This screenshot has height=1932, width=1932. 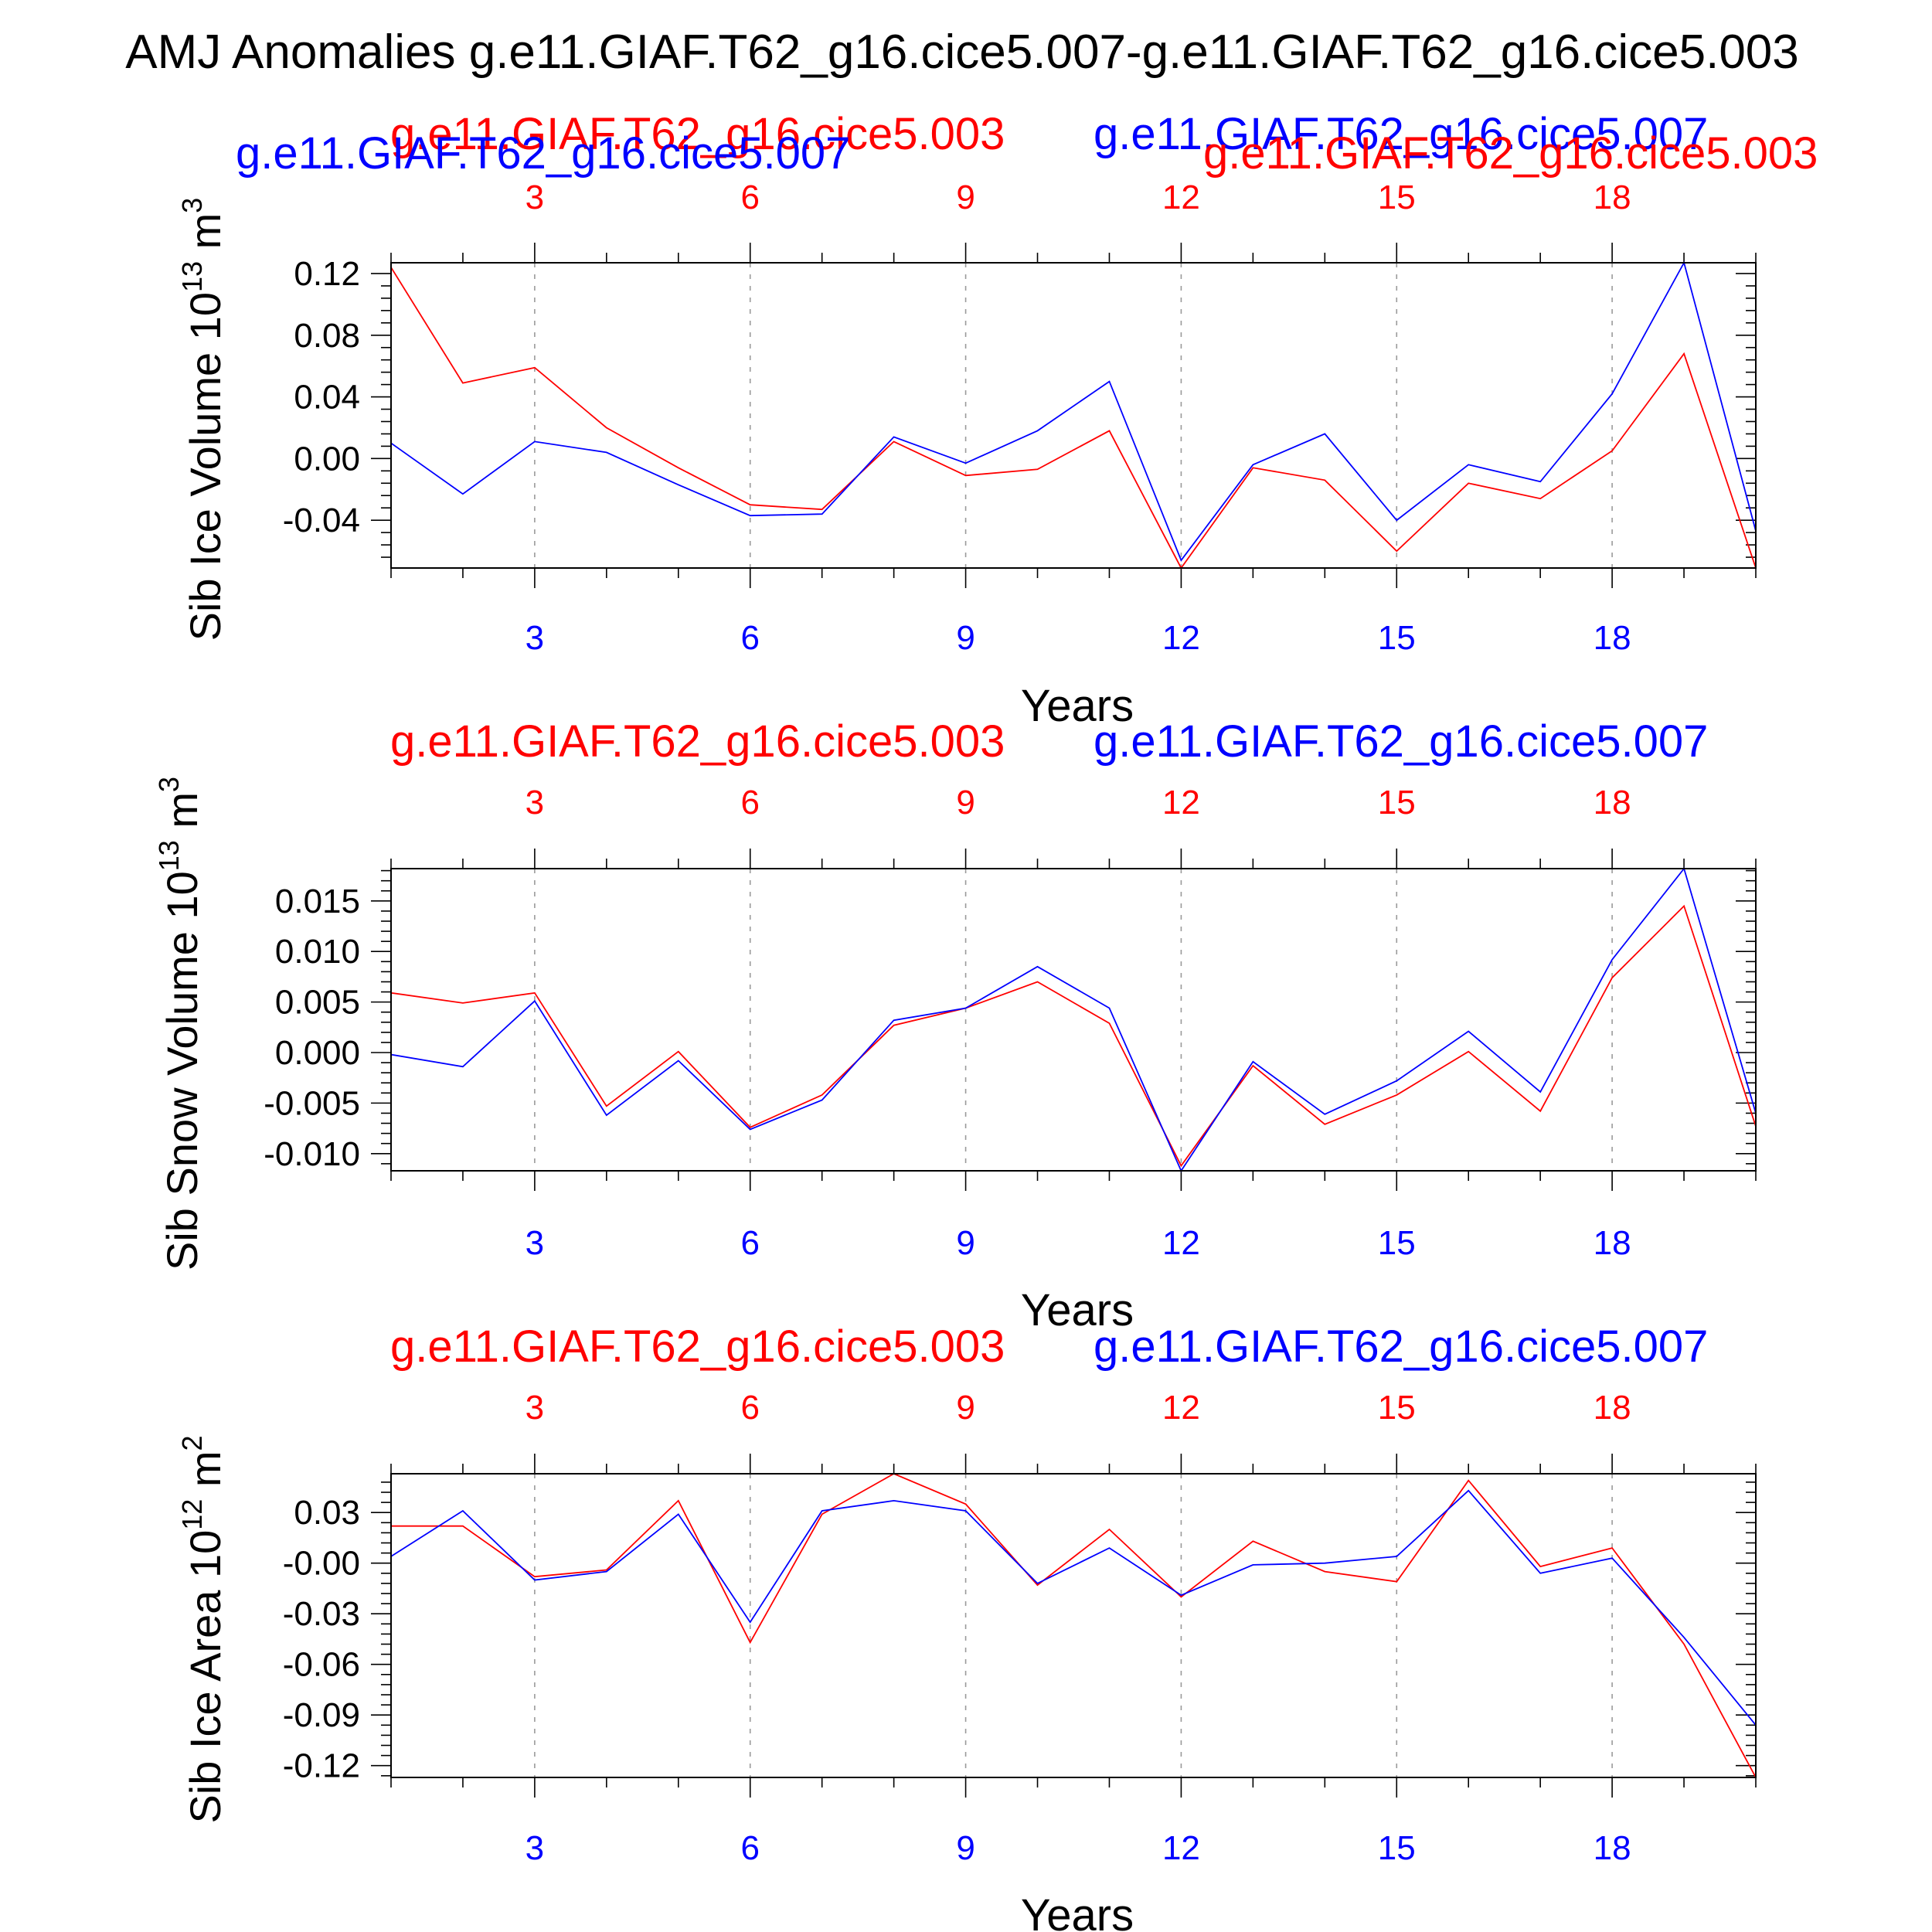 I want to click on y-axis-label: Sib Snow Volume 1013 m3, so click(x=179, y=1024).